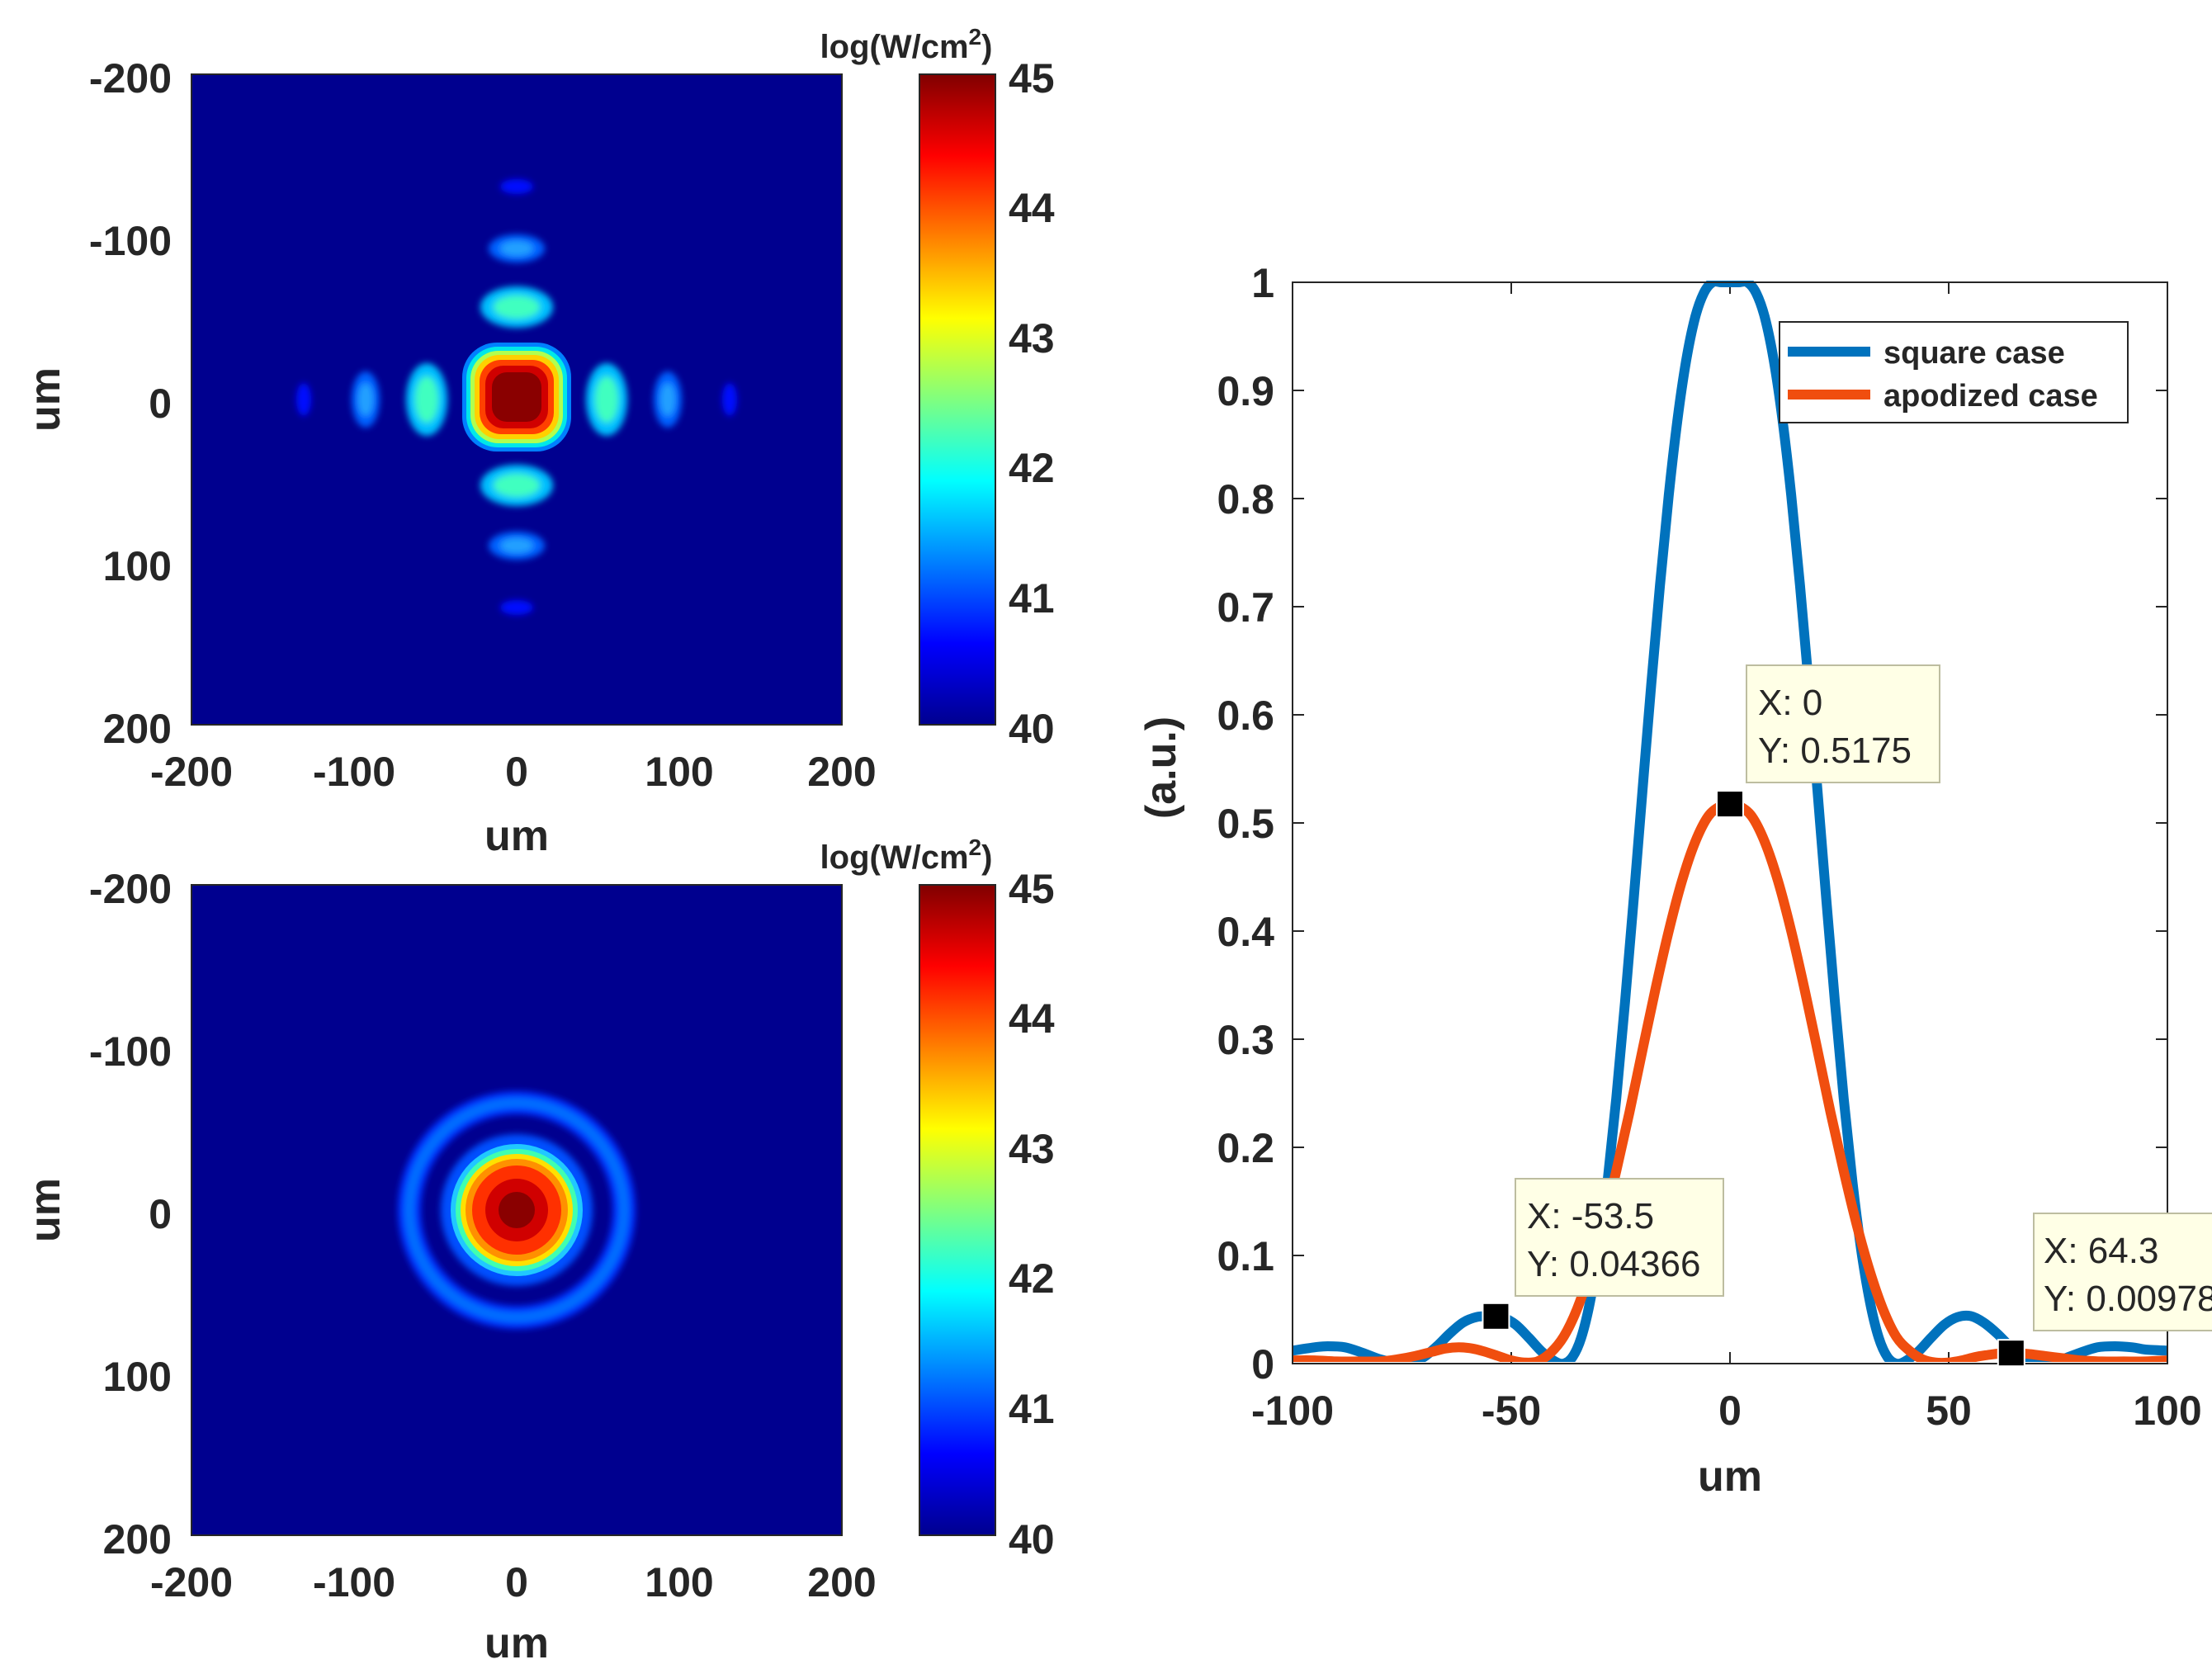 Image resolution: width=2212 pixels, height=1669 pixels. I want to click on legend-label-square: square case, so click(1974, 353).